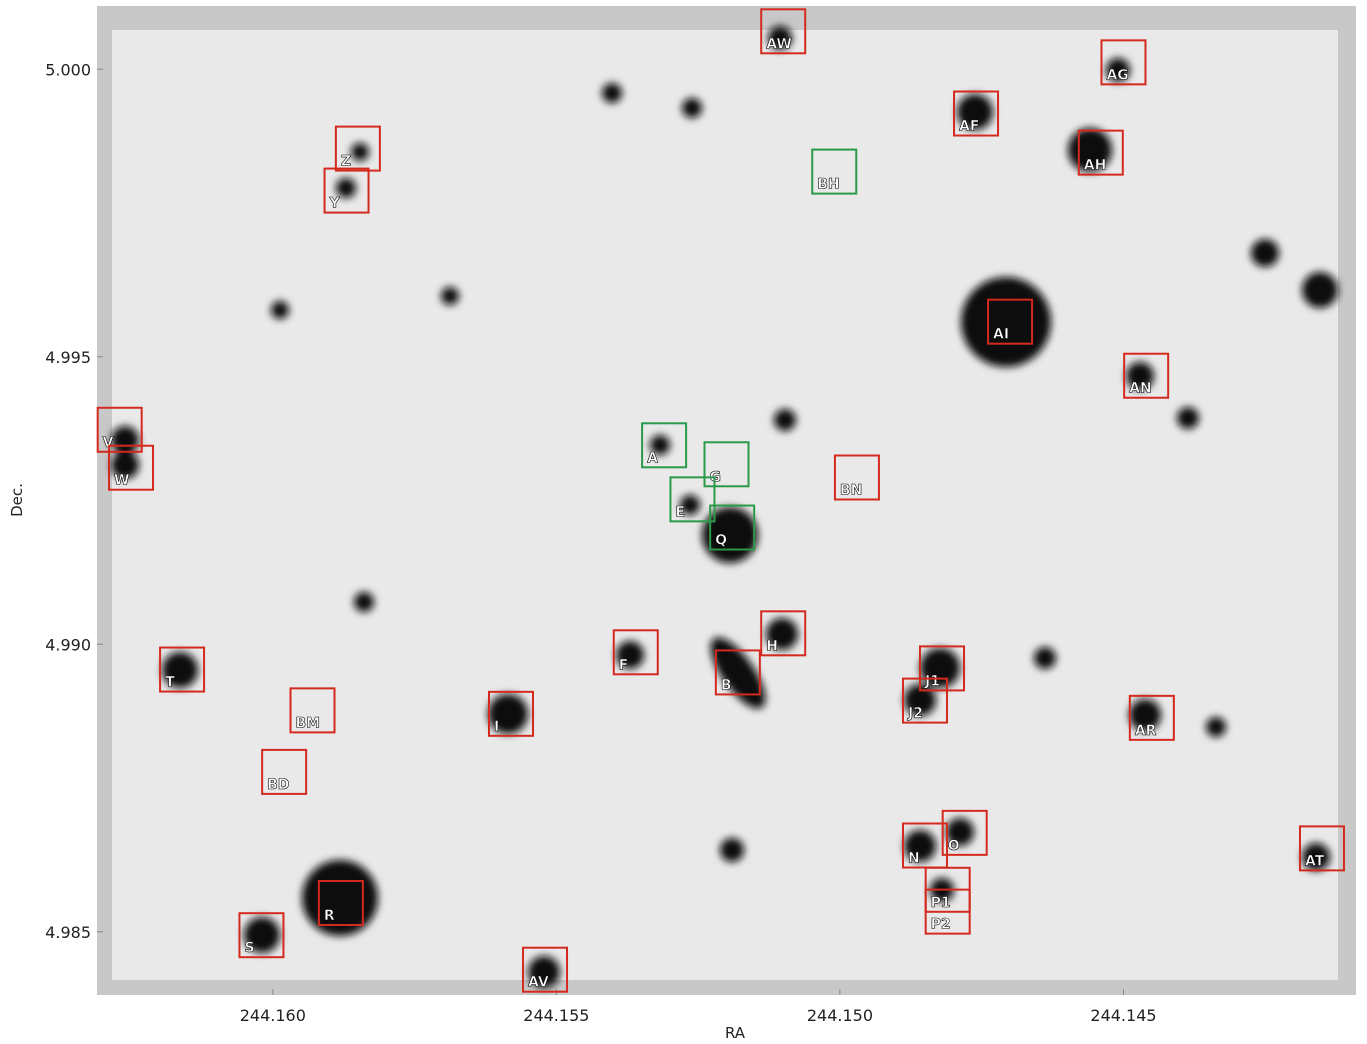  I want to click on box-label: AI, so click(1001, 335).